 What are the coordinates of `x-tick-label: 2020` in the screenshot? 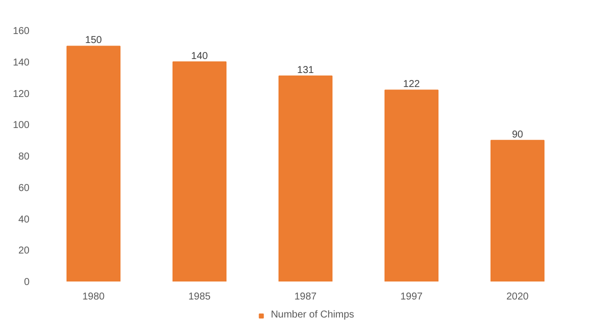 It's located at (518, 297).